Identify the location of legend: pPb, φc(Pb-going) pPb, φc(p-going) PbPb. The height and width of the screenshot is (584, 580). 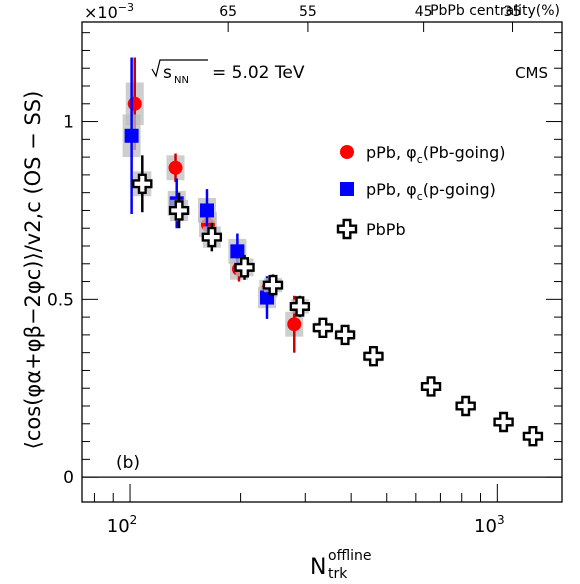
(421, 191).